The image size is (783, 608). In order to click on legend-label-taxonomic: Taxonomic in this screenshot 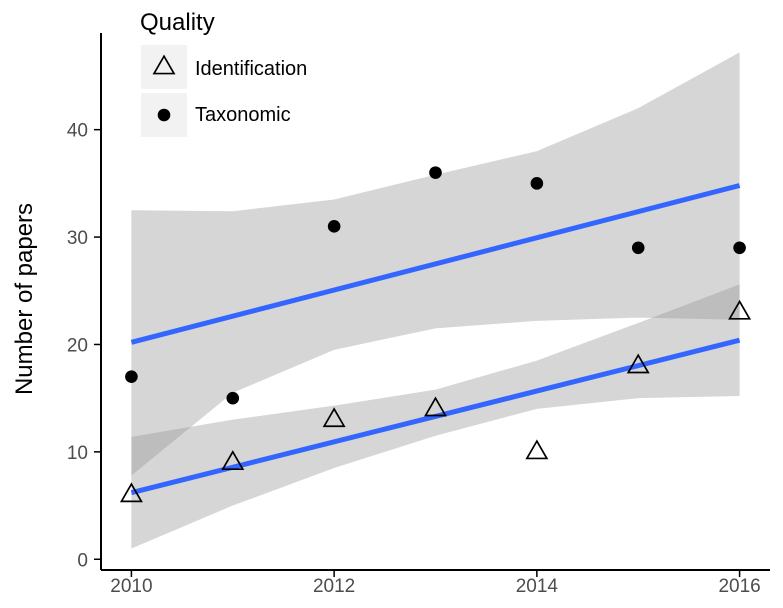, I will do `click(243, 115)`.